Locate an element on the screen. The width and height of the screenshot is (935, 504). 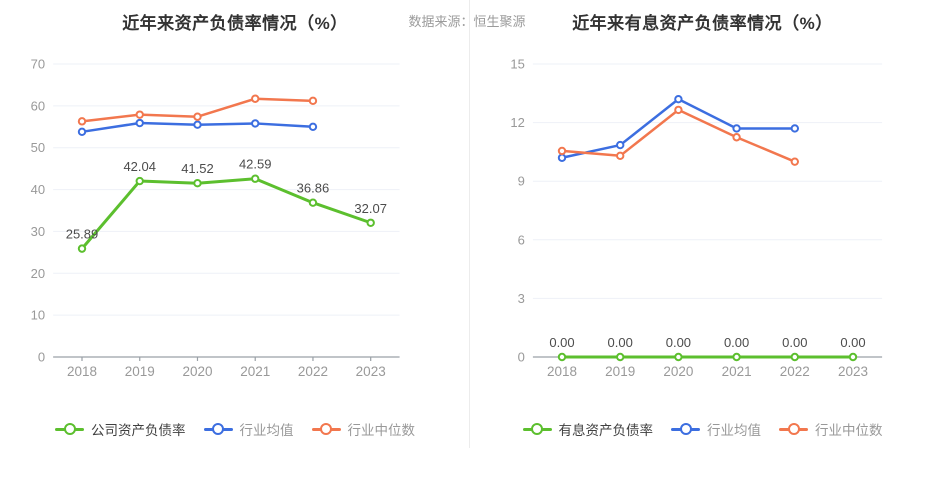
data-source-label: 数据来源：恒生聚源 is located at coordinates (467, 21).